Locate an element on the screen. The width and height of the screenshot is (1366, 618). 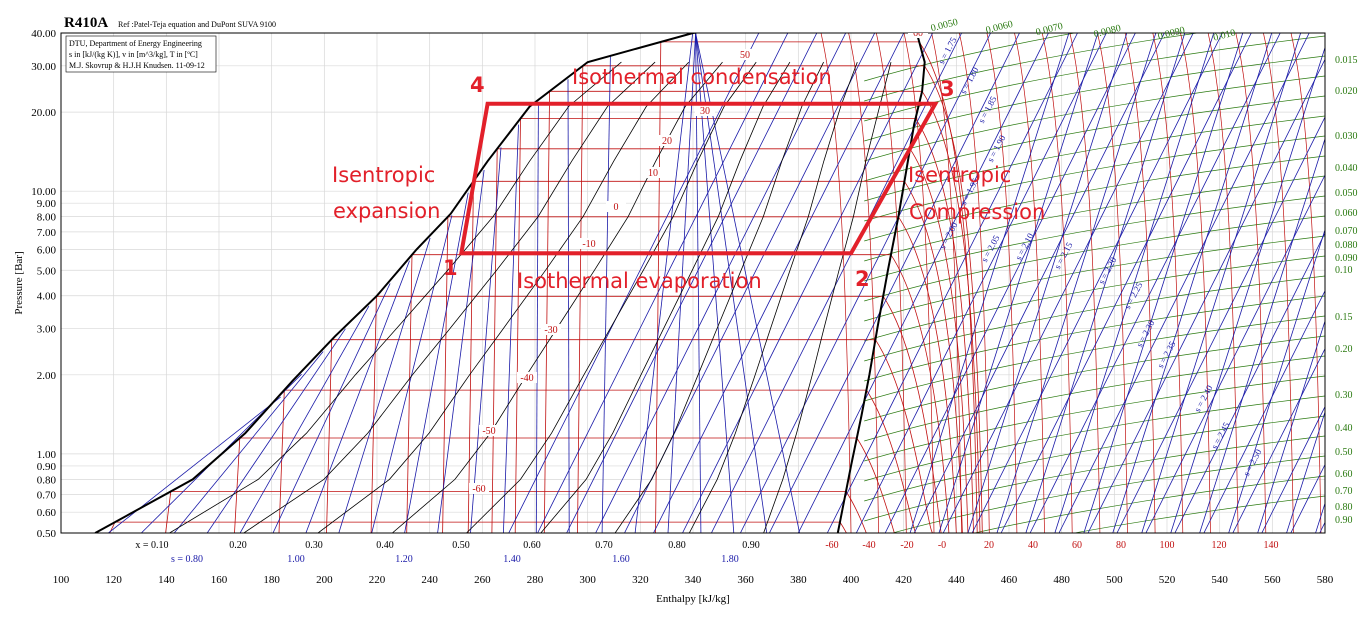
x-tick-label: 480 is located at coordinates (1061, 580).